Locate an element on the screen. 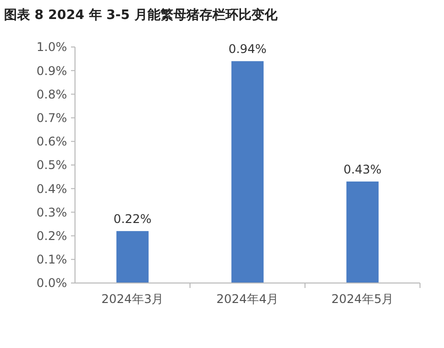  y-tick-label: 0.9% is located at coordinates (51, 71).